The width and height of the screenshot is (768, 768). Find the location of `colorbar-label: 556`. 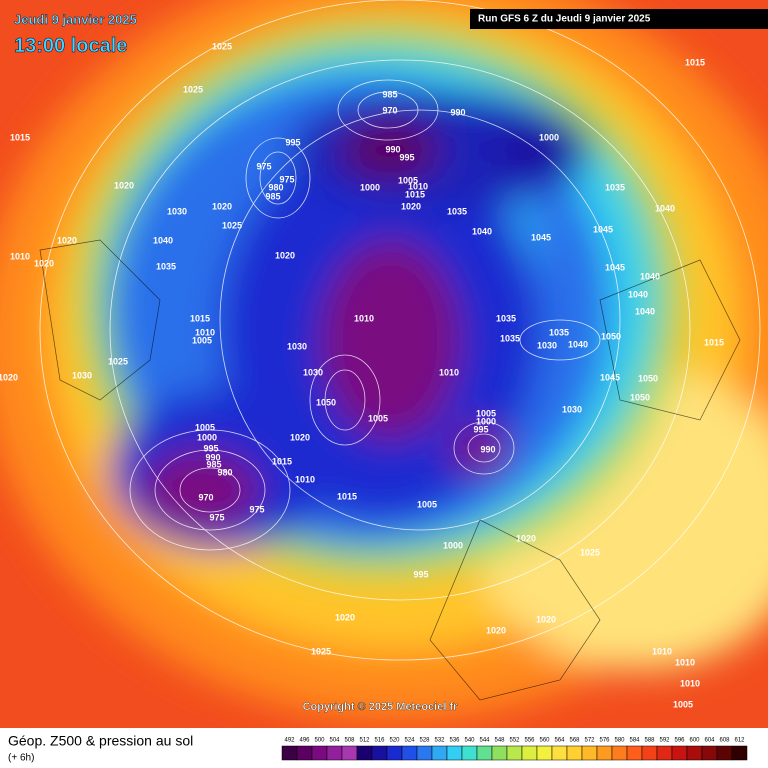

colorbar-label: 556 is located at coordinates (529, 741).